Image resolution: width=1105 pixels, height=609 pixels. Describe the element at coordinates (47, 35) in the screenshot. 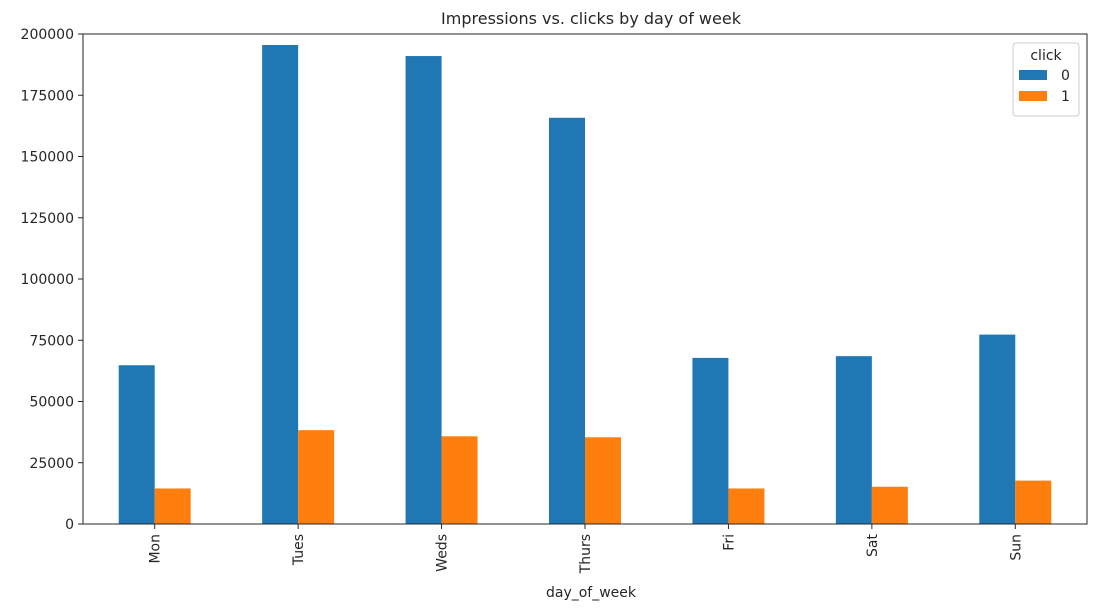

I see `y-tick-label: 200000` at that location.